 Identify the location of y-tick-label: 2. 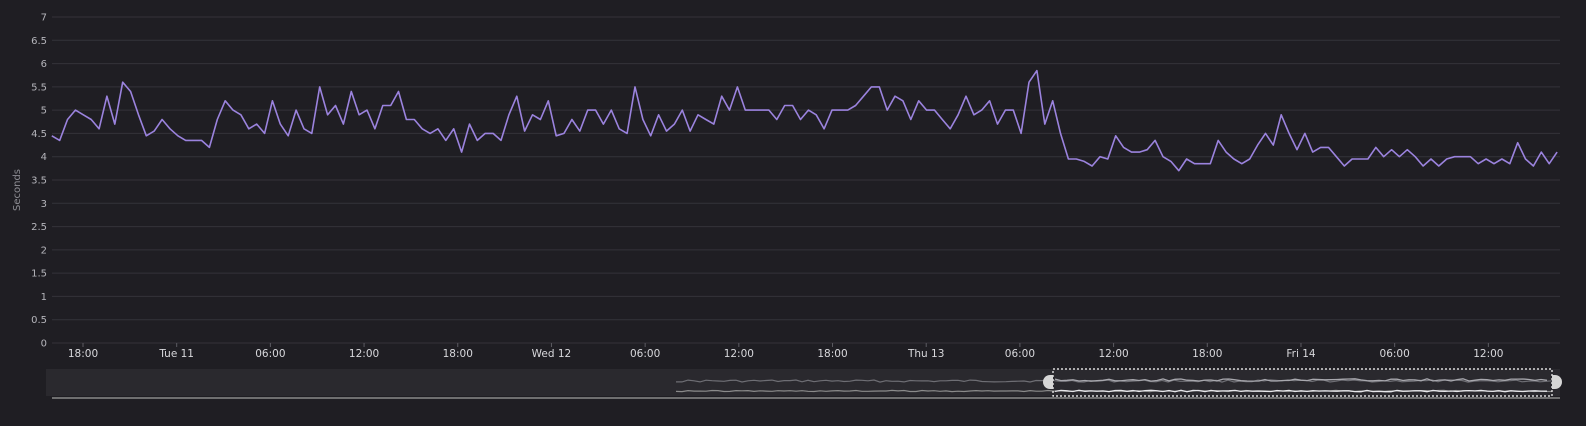
(44, 250).